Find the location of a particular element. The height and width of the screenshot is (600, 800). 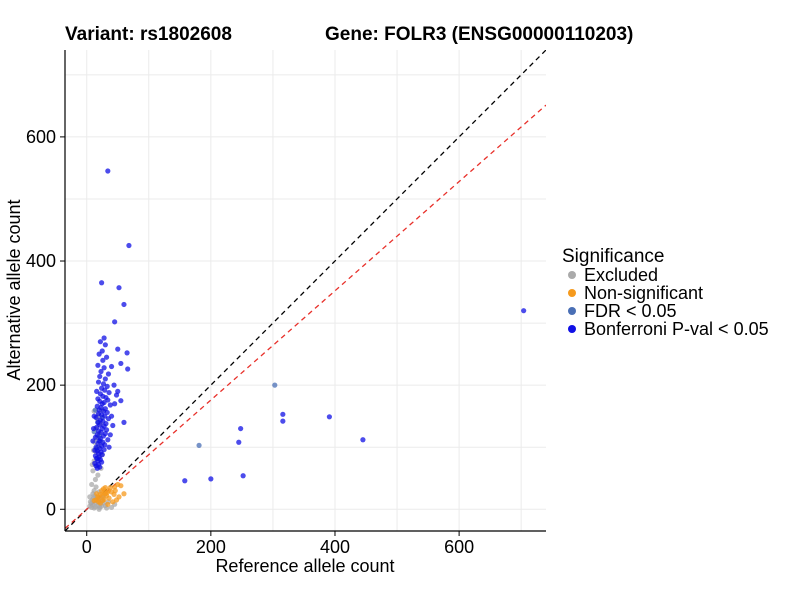

series-non-significant is located at coordinates (109, 494).